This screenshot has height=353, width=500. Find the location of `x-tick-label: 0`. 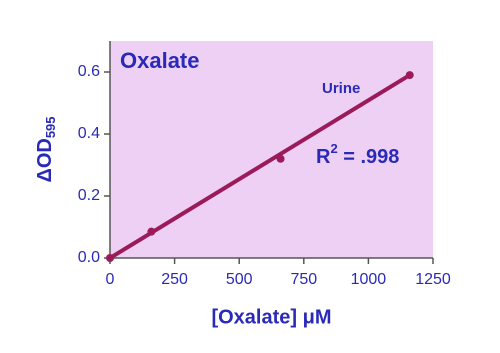

x-tick-label: 0 is located at coordinates (110, 279).